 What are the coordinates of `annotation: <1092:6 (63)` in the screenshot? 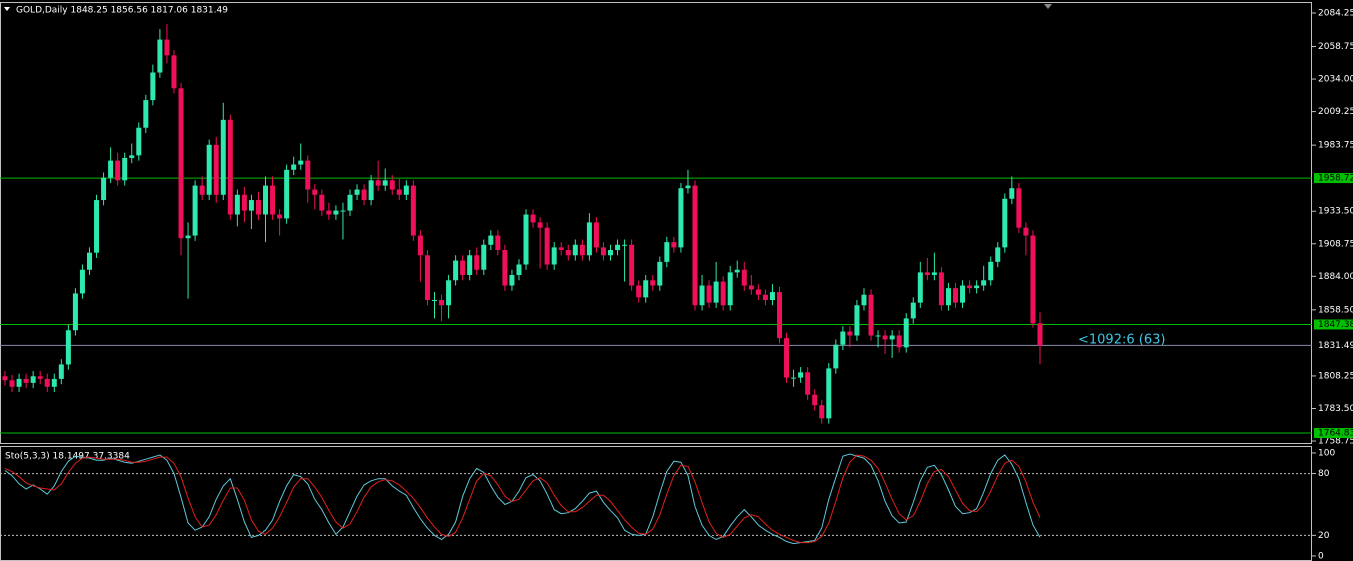 It's located at (1121, 340).